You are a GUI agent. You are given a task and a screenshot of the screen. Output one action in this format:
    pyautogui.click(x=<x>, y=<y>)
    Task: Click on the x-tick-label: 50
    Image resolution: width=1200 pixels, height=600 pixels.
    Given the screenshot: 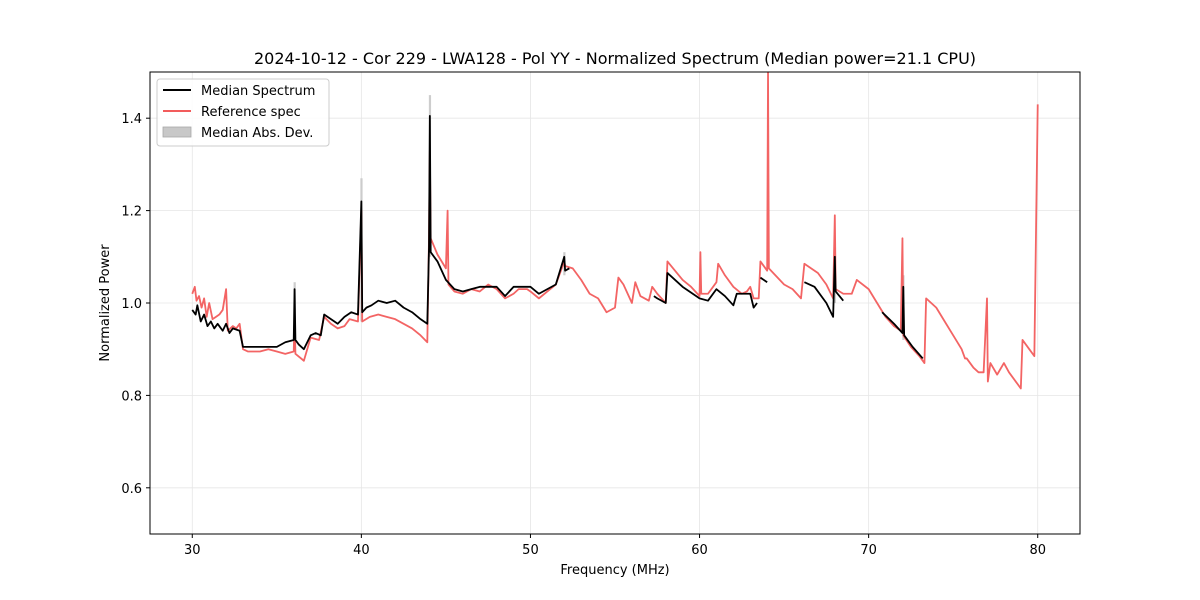 What is the action you would take?
    pyautogui.click(x=530, y=550)
    